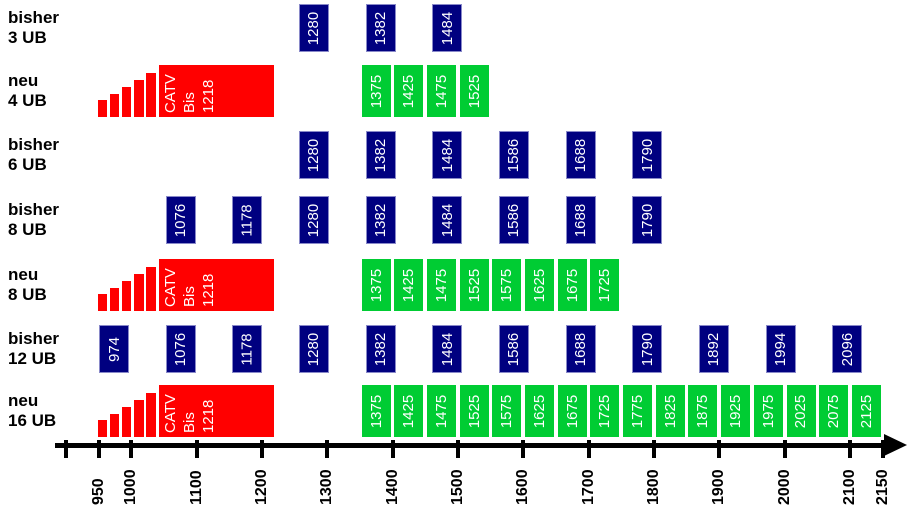 The height and width of the screenshot is (518, 908). I want to click on frequency-box-value: 2025, so click(801, 411).